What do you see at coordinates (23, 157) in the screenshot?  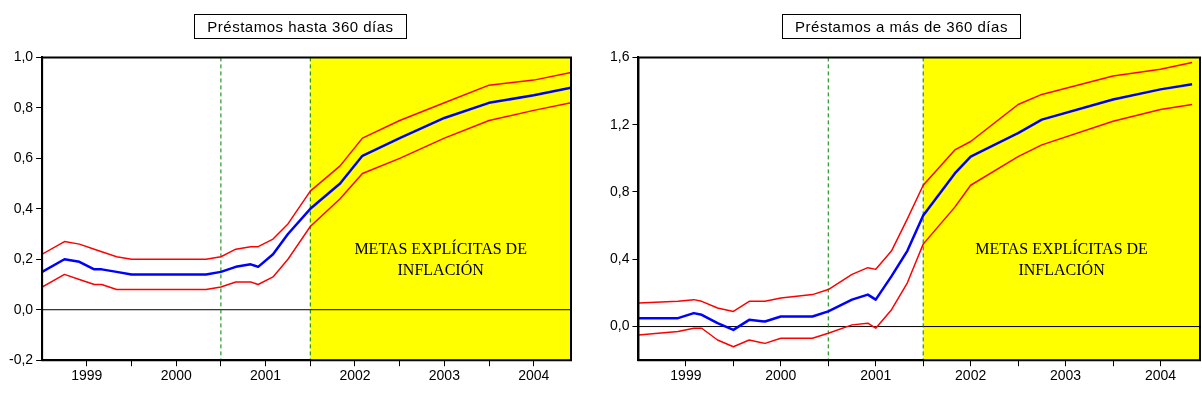 I see `y-tick-label: 0,6` at bounding box center [23, 157].